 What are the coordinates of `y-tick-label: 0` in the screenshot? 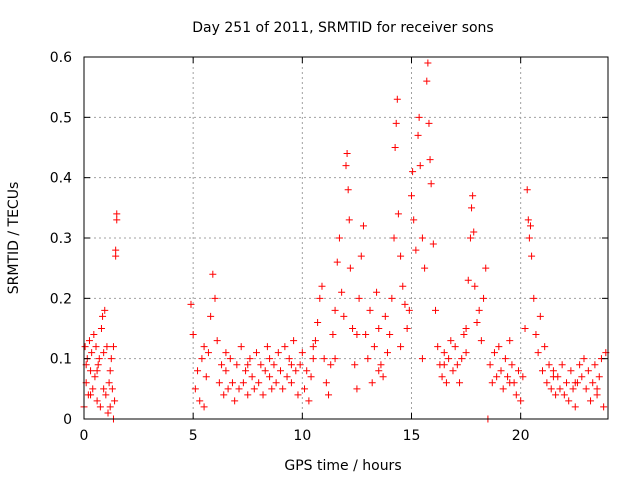 It's located at (67, 420).